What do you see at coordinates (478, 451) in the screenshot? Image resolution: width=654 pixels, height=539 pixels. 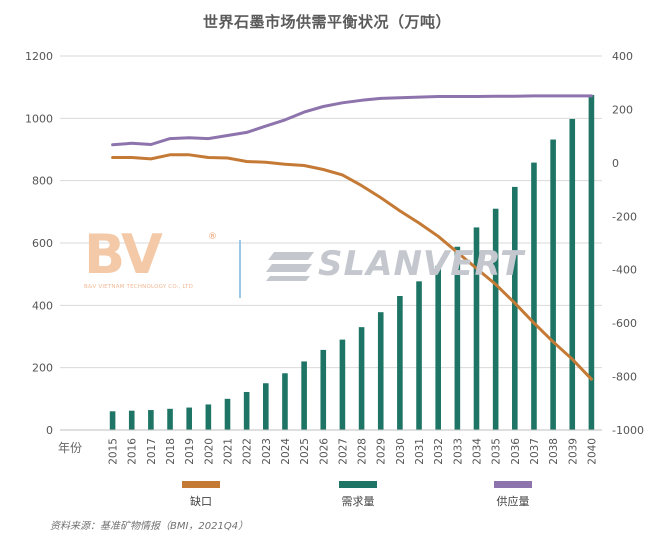 I see `x-tick-label: 2034` at bounding box center [478, 451].